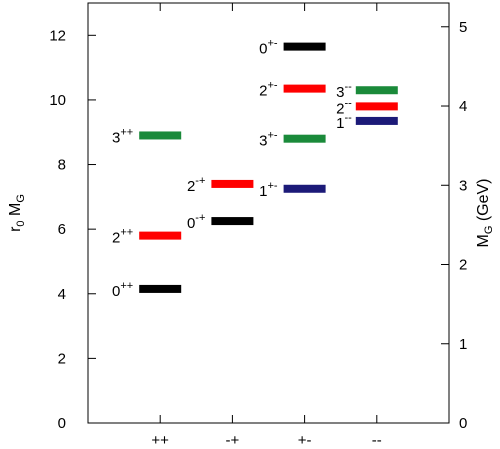 The image size is (500, 449). What do you see at coordinates (305, 440) in the screenshot?
I see `x-tick-label: +-` at bounding box center [305, 440].